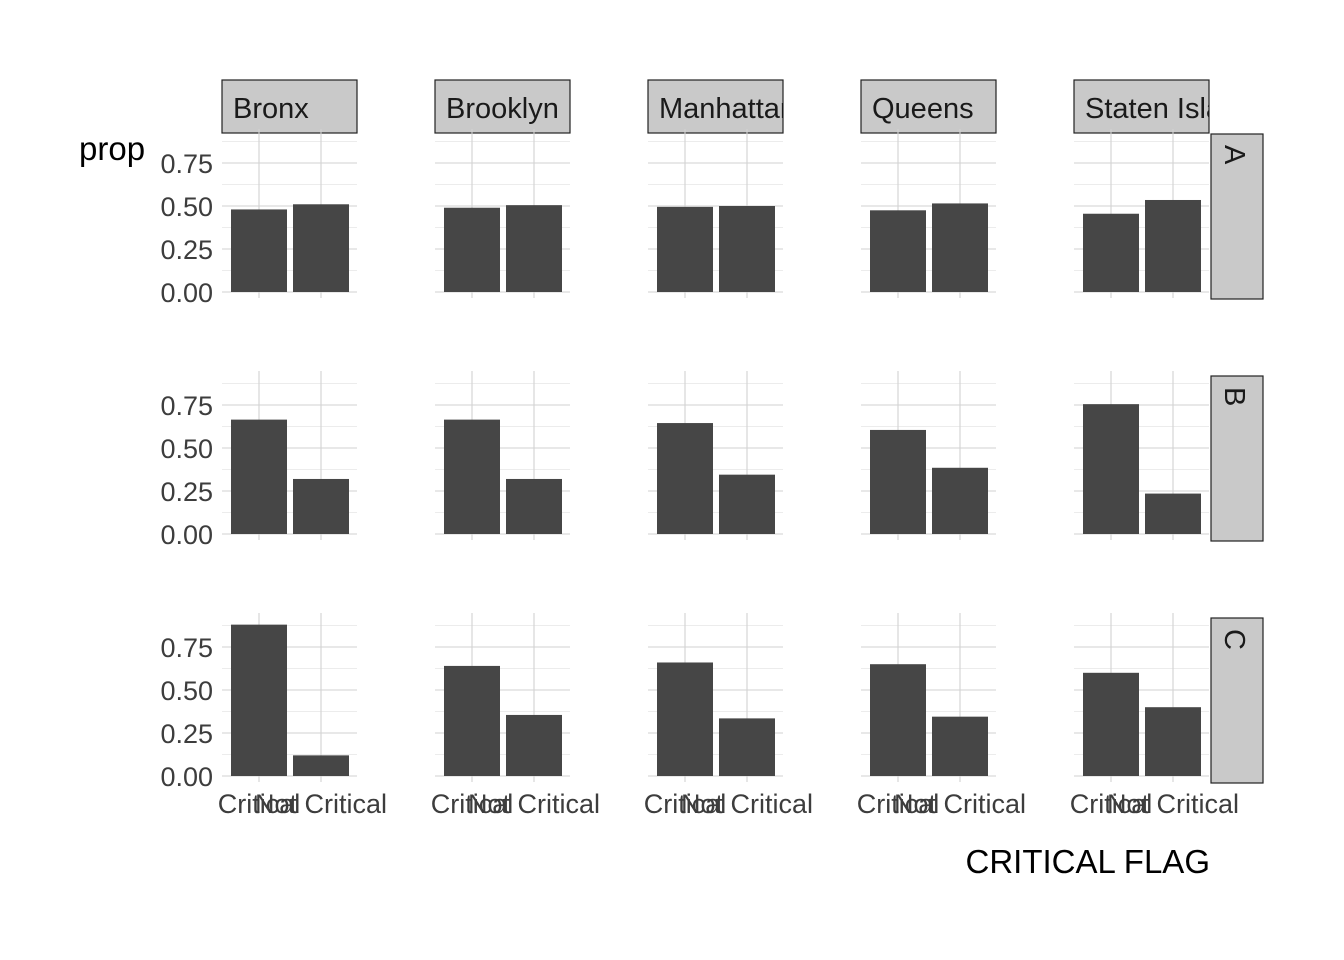  I want to click on panel-c-brooklyn, so click(502, 697).